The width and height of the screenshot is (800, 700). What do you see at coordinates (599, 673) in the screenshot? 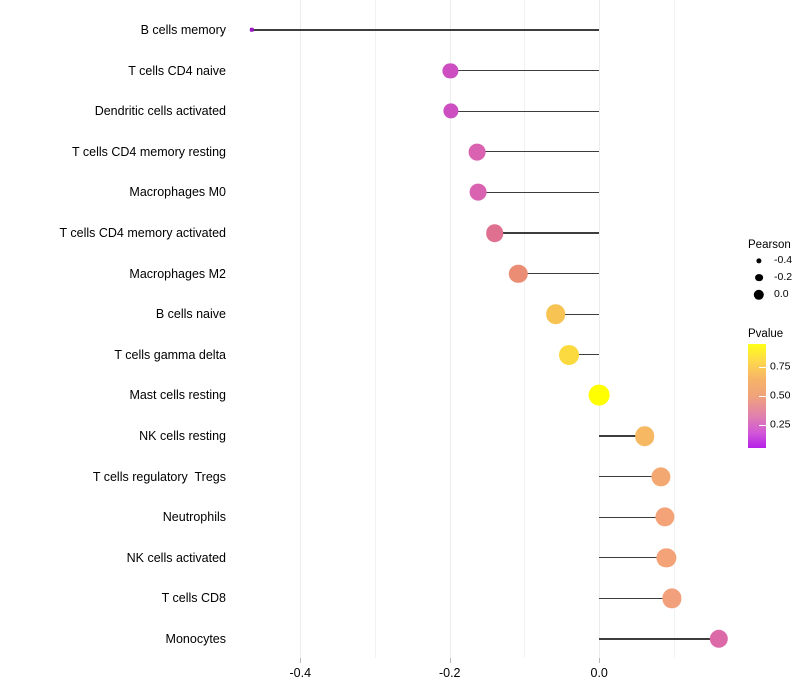
I see `x-tick-label: 0.0` at bounding box center [599, 673].